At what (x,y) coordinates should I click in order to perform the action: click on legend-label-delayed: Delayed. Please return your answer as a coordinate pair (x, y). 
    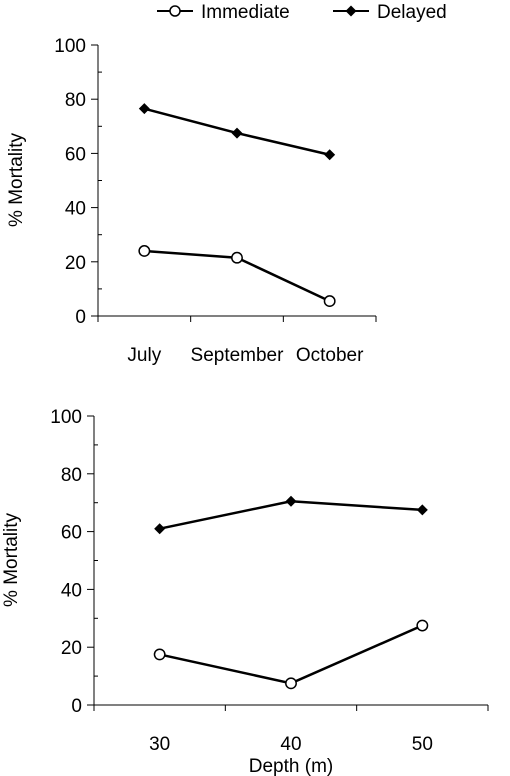
    Looking at the image, I should click on (412, 12).